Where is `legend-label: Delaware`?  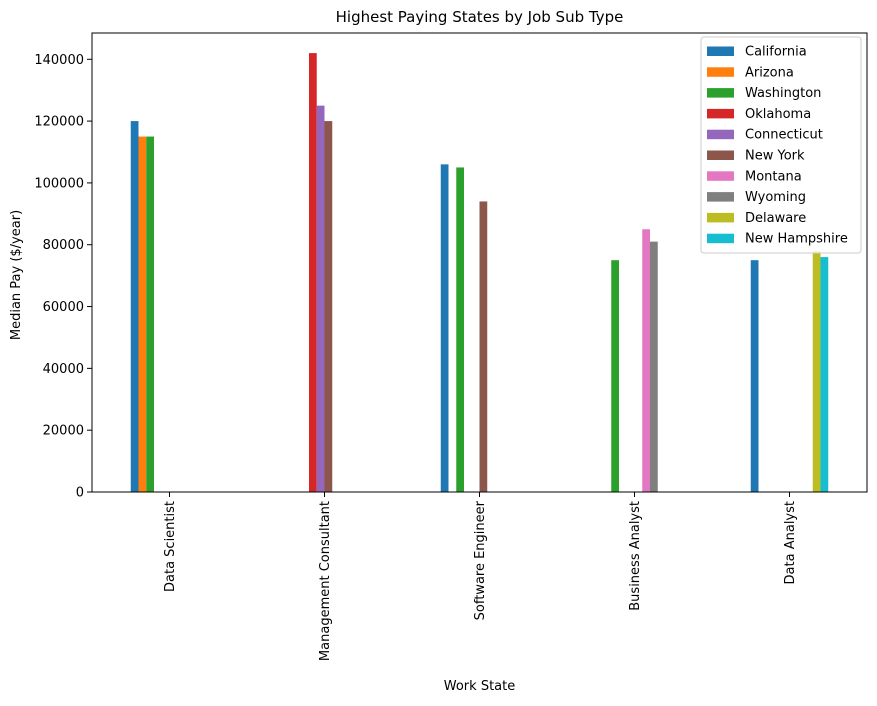 legend-label: Delaware is located at coordinates (775, 218).